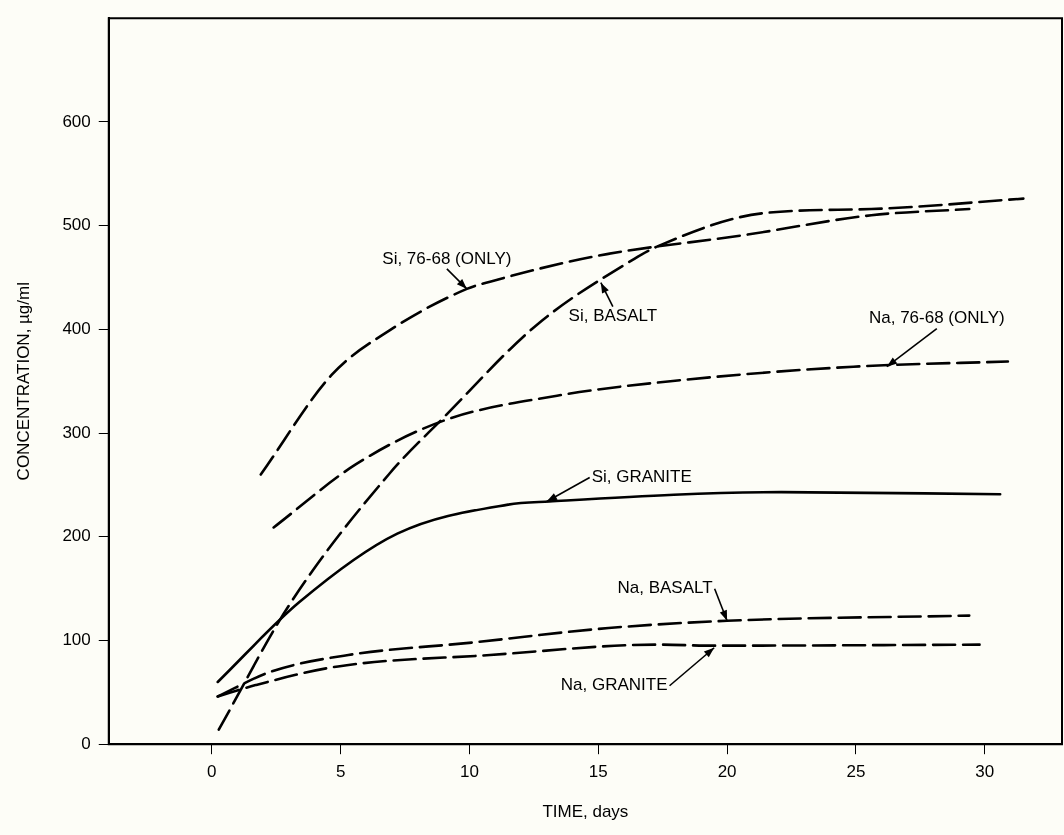  What do you see at coordinates (76, 329) in the screenshot?
I see `y-tick-label: 400` at bounding box center [76, 329].